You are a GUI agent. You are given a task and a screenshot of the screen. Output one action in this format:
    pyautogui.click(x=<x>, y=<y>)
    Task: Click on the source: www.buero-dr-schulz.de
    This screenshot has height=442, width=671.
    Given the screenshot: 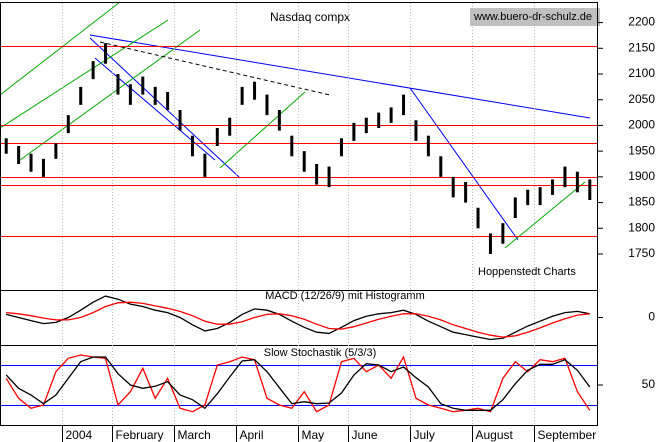 What is the action you would take?
    pyautogui.click(x=532, y=17)
    